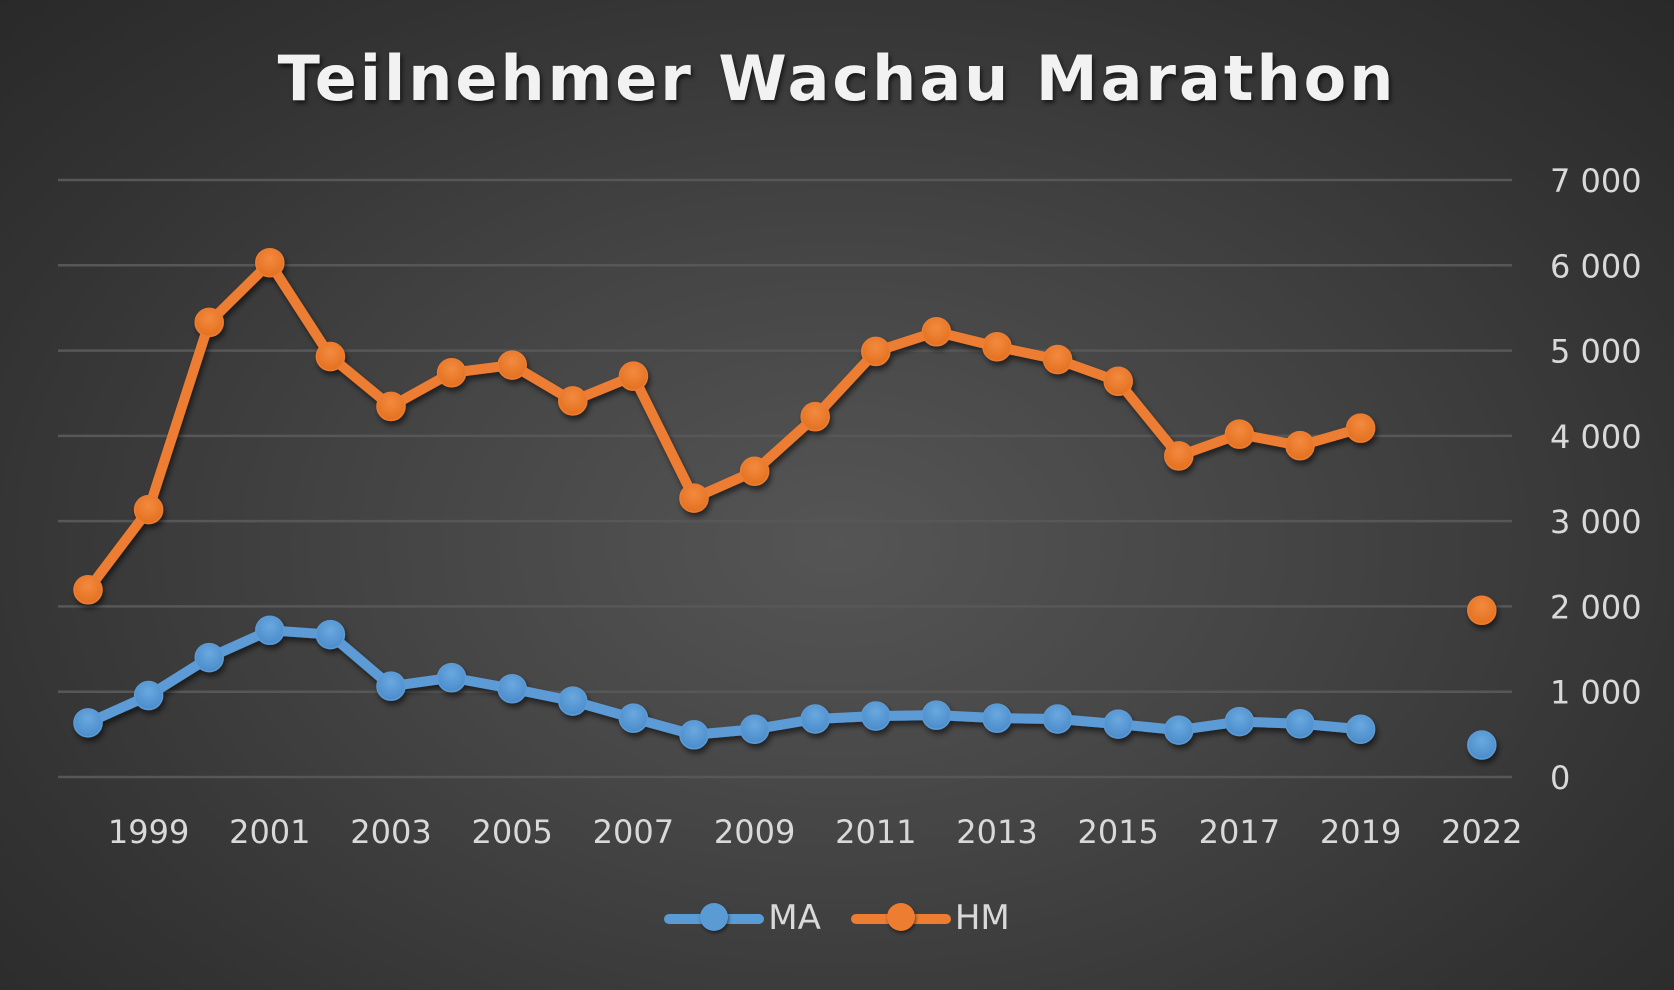 The image size is (1674, 990). What do you see at coordinates (390, 832) in the screenshot?
I see `x-tick-label: 2003` at bounding box center [390, 832].